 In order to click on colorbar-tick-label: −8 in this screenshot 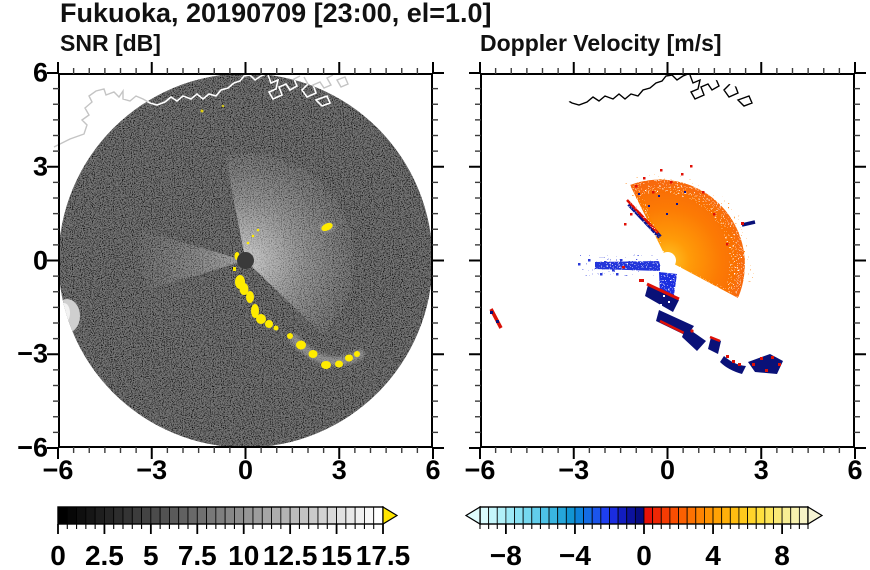, I will do `click(505, 555)`.